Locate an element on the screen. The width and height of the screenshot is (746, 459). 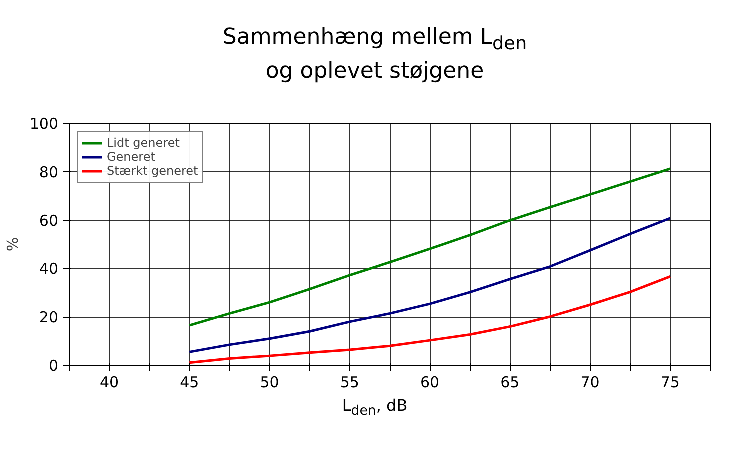
legend-label: Generet is located at coordinates (131, 157).